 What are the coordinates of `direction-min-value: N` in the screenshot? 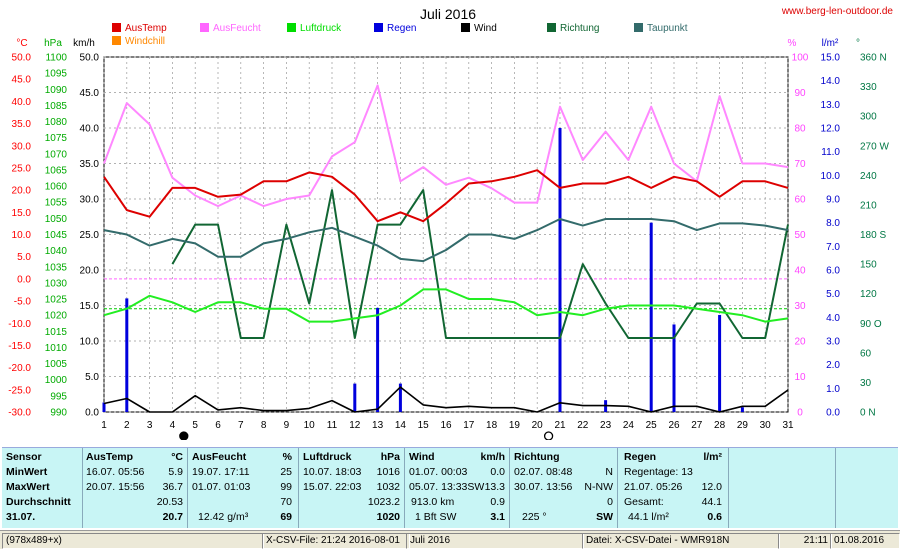 It's located at (609, 472).